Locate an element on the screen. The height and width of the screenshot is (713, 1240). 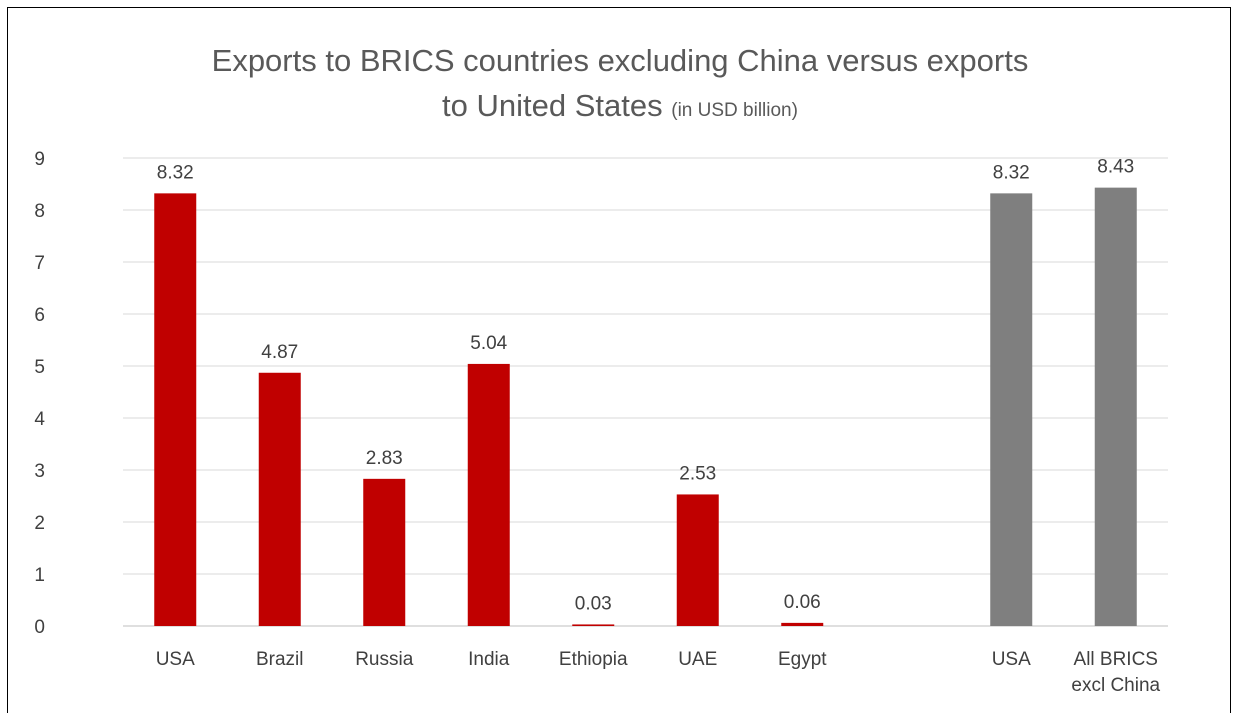
y-tick-label: 9 is located at coordinates (39, 159).